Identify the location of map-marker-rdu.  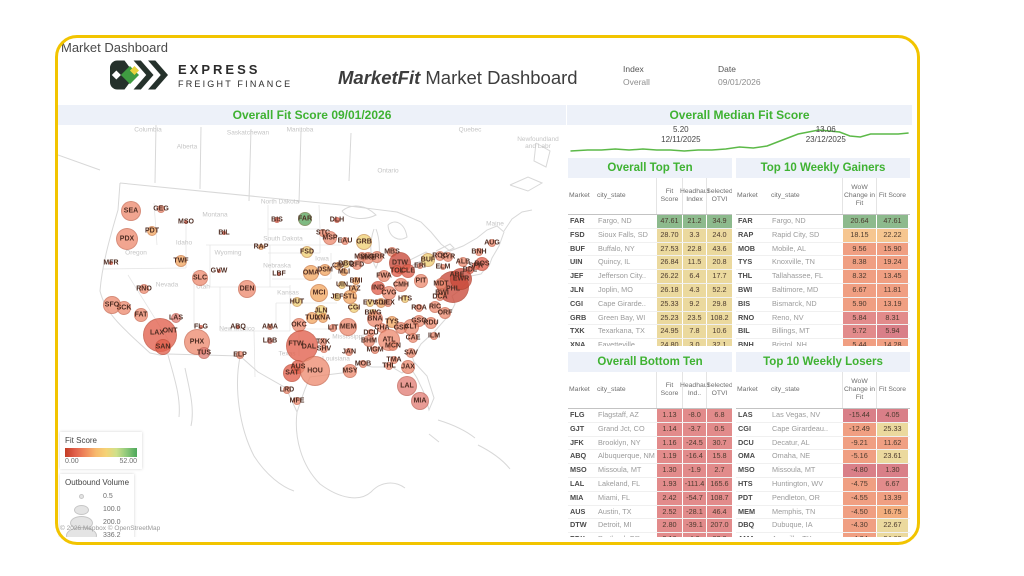
(431, 323).